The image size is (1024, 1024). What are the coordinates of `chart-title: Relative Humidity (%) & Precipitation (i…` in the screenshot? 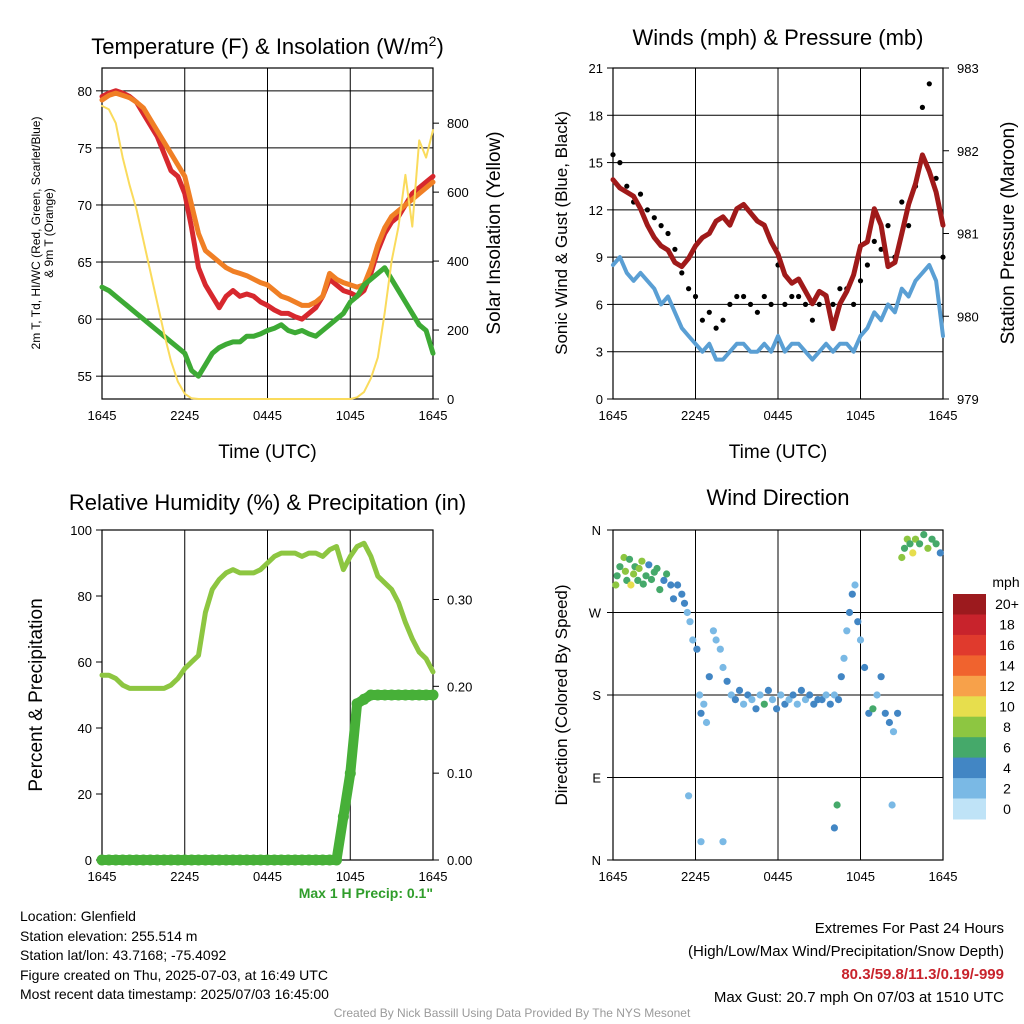 It's located at (267, 502).